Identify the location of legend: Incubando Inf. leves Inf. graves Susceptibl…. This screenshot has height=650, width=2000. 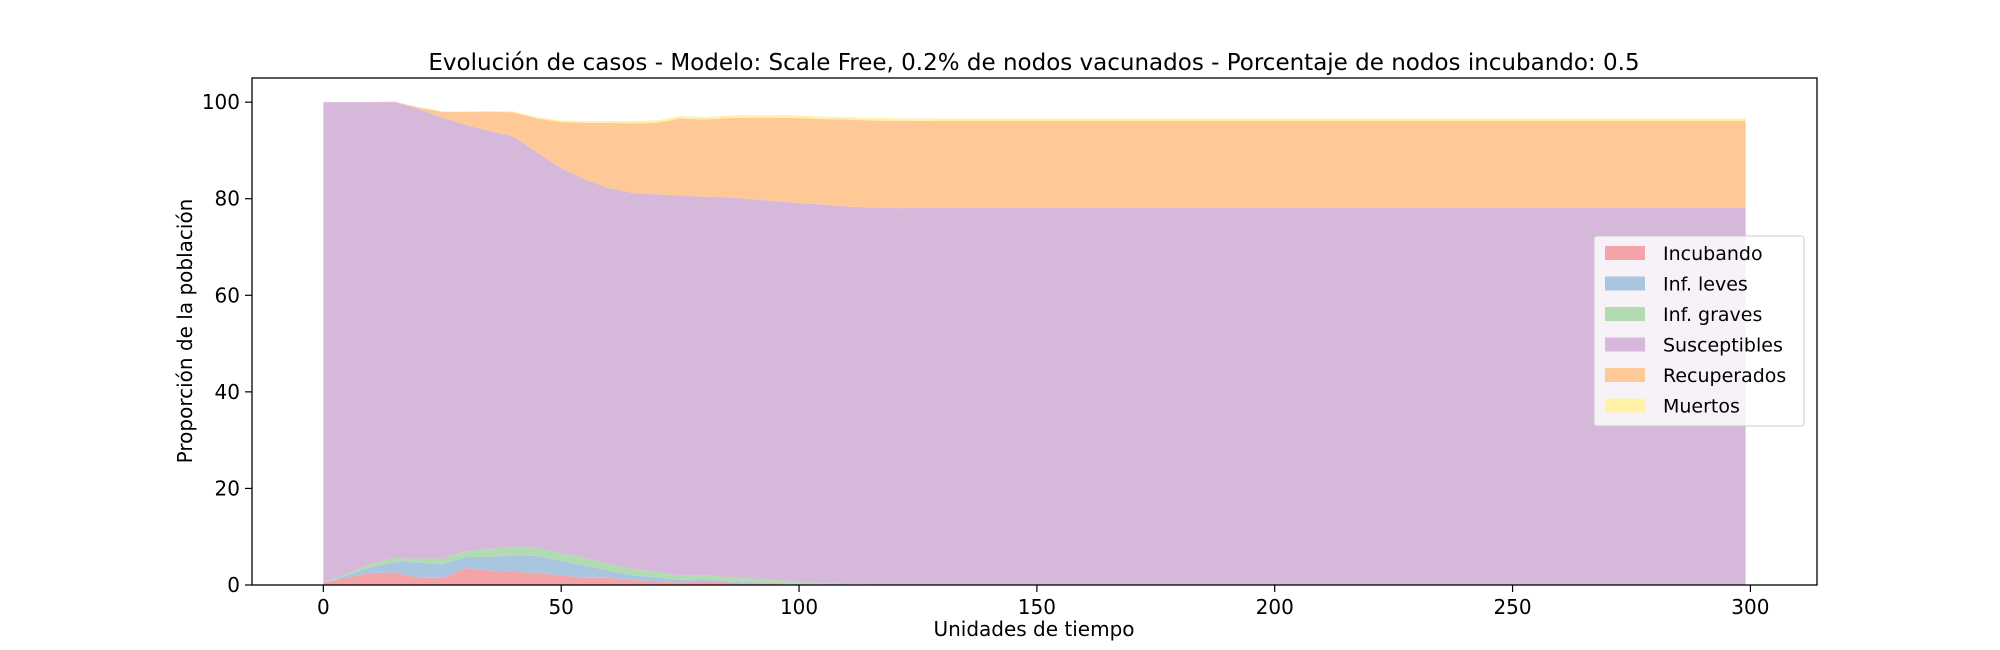
(1699, 331).